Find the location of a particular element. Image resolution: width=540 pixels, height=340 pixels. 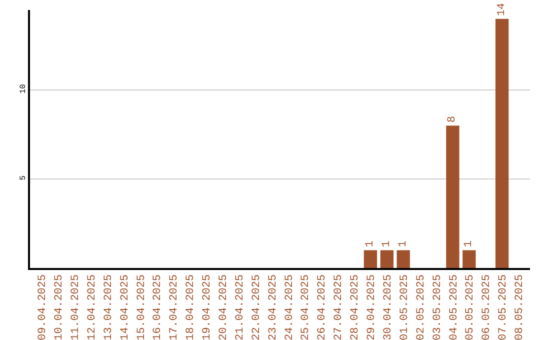

x-tick-label: 03.05.2025 is located at coordinates (438, 307).